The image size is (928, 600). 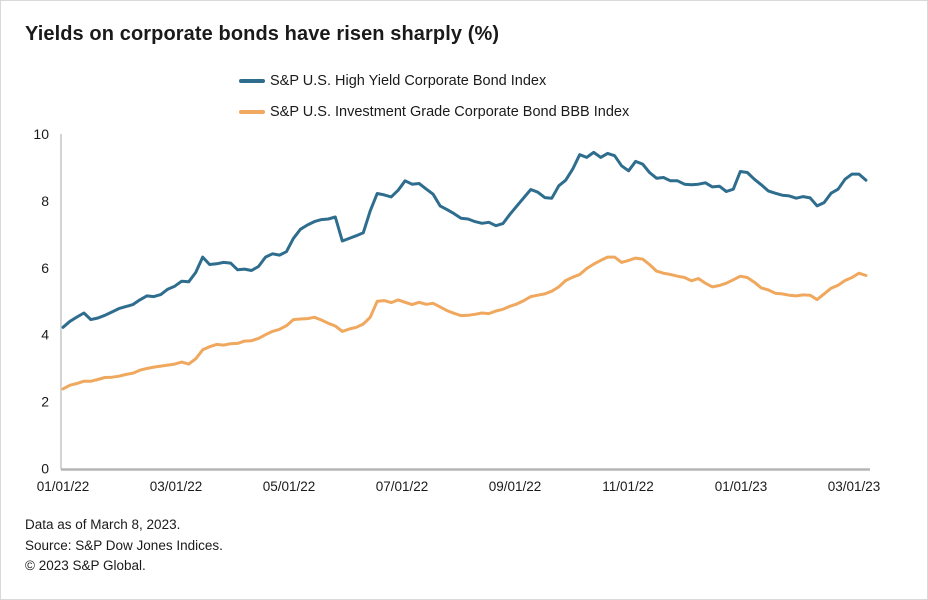 I want to click on y-tick-label: 6, so click(x=45, y=268).